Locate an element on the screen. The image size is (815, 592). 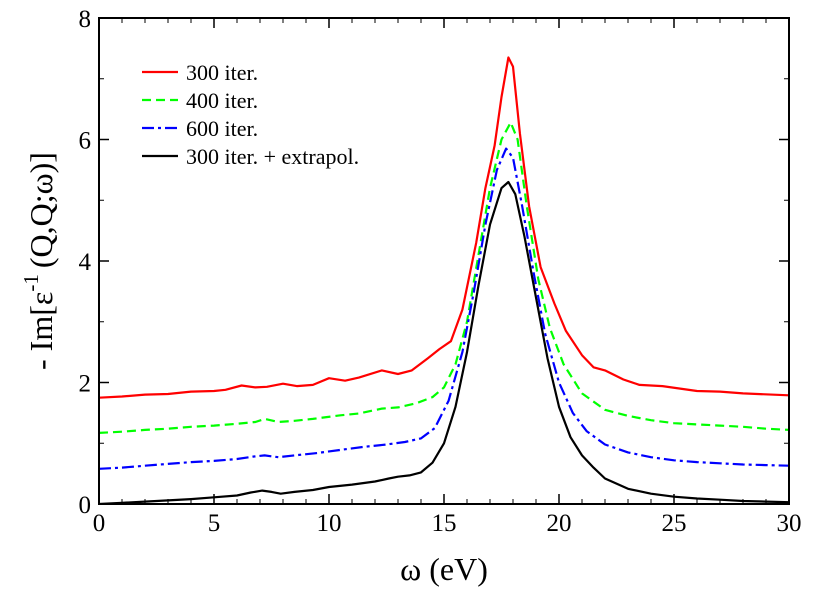
legend-label-4: 300 iter. + extrapol. is located at coordinates (272, 156).